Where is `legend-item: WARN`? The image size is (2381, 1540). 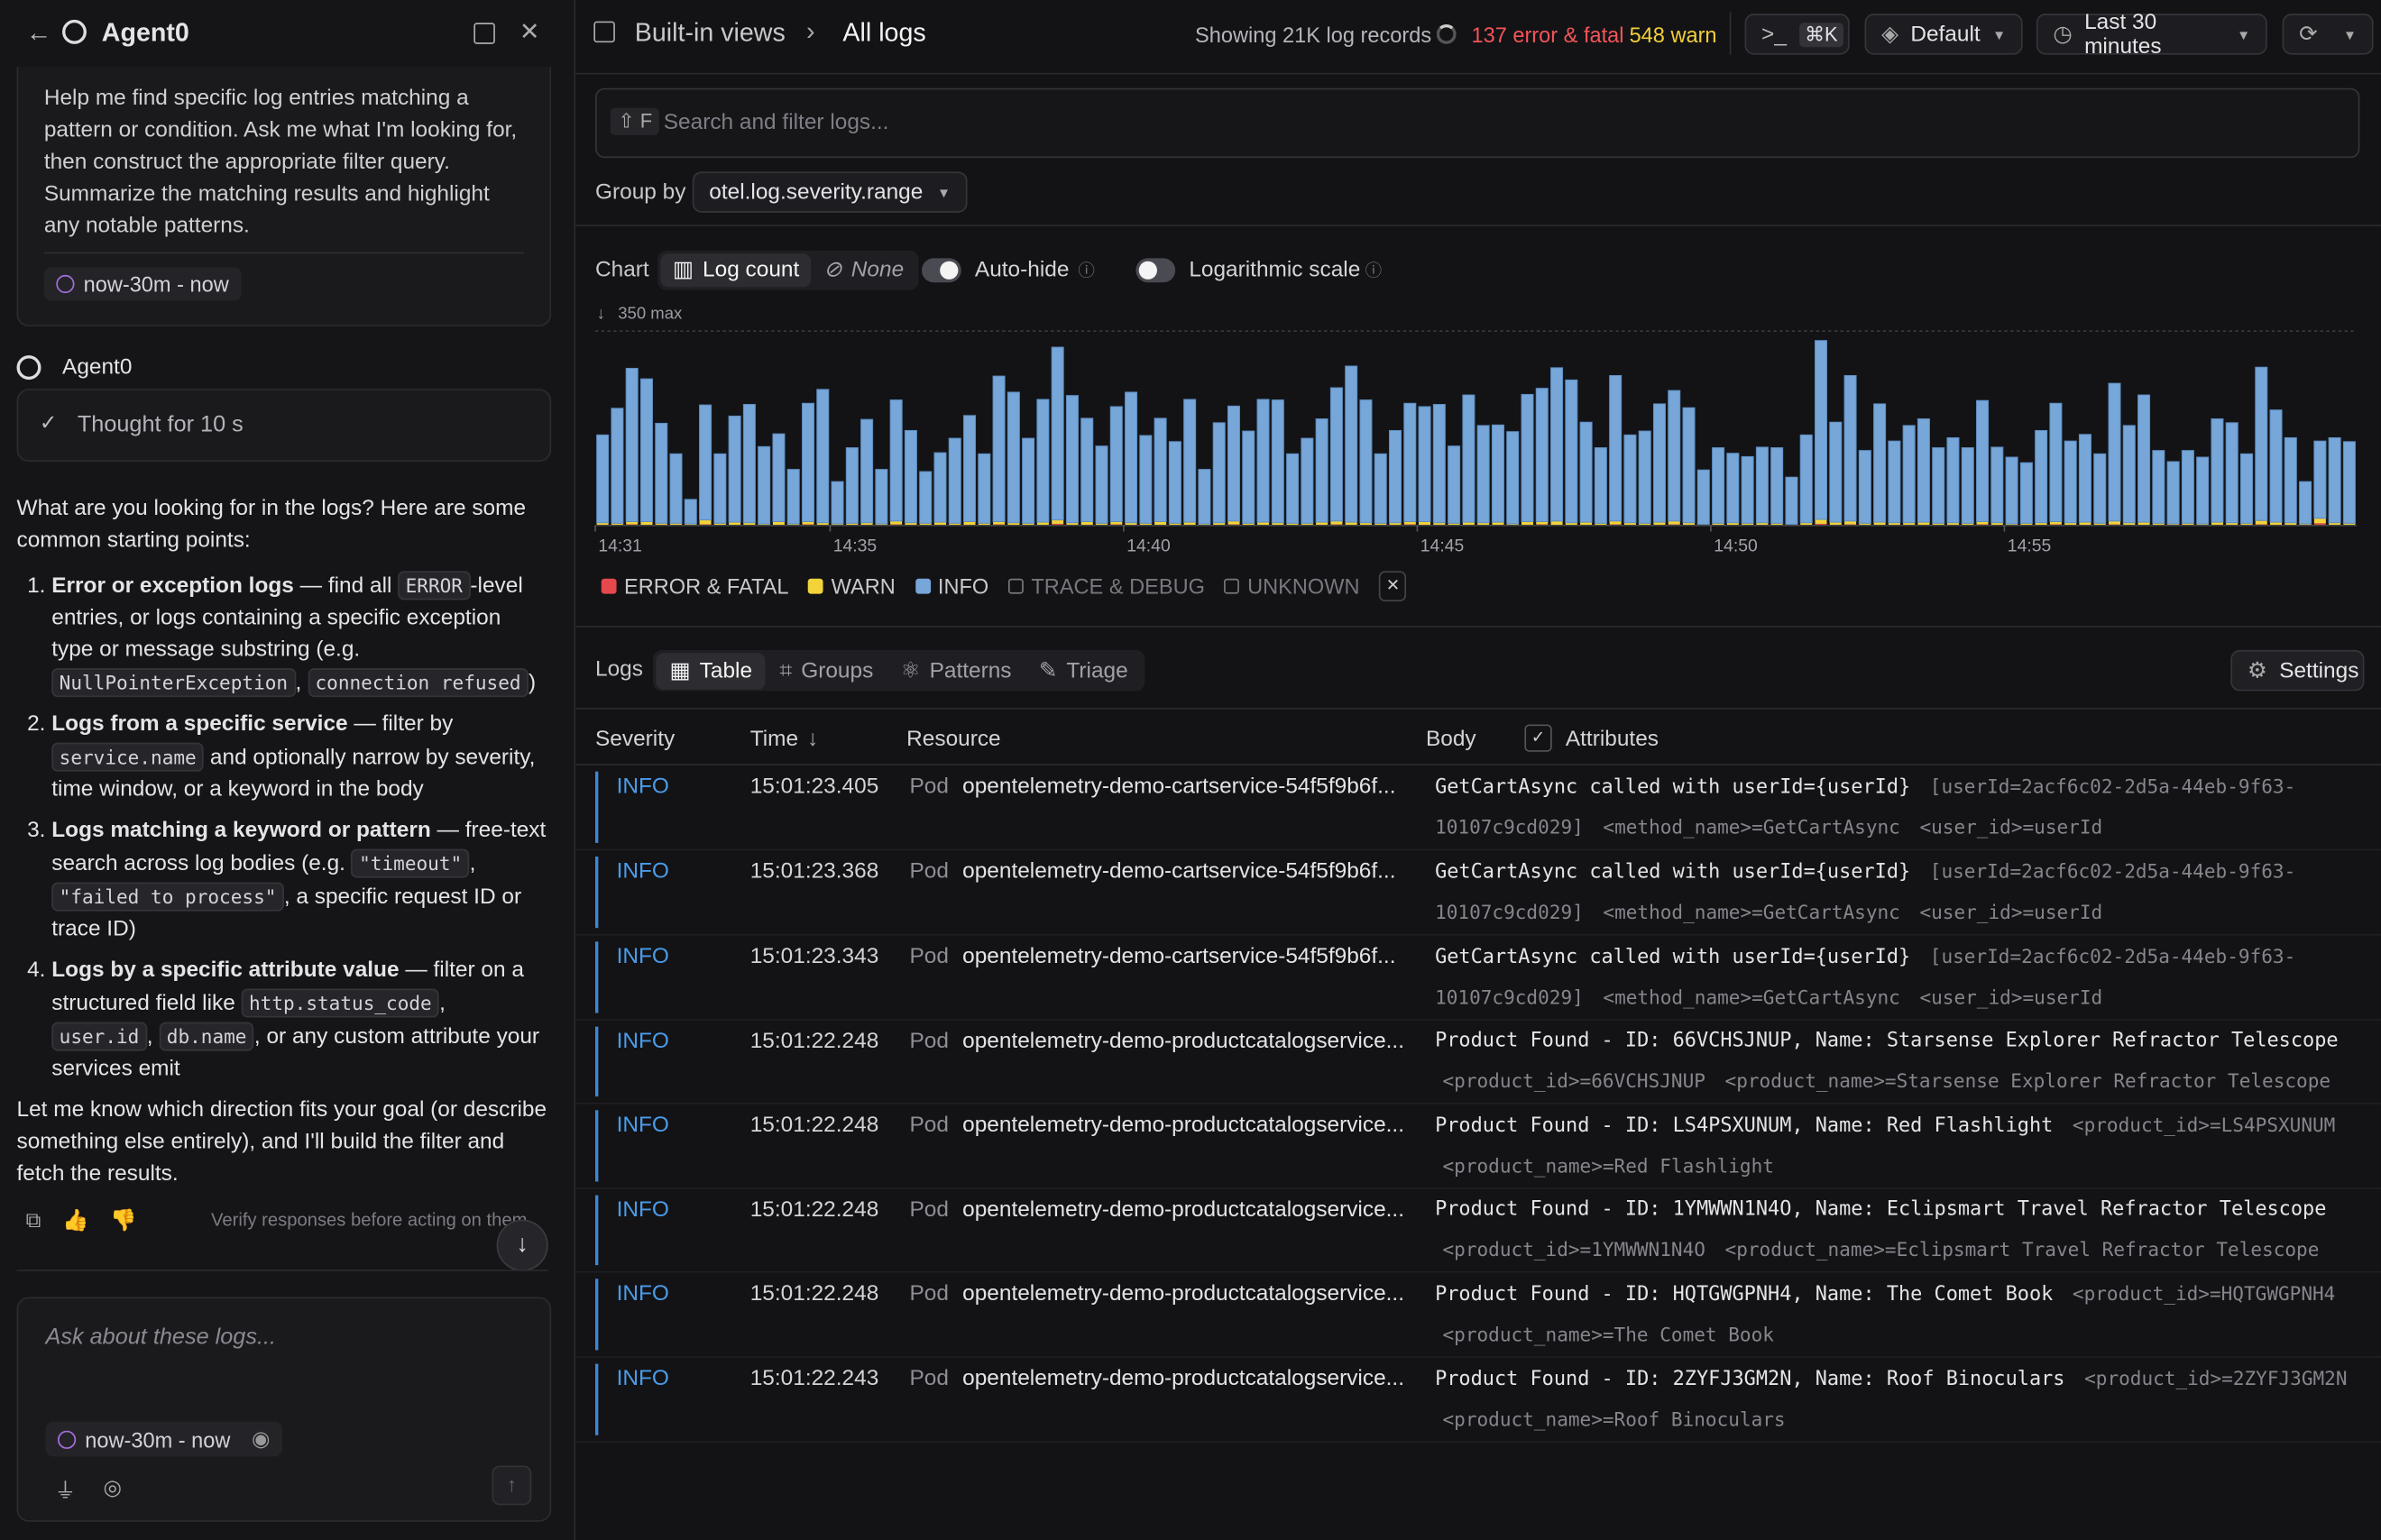 legend-item: WARN is located at coordinates (852, 586).